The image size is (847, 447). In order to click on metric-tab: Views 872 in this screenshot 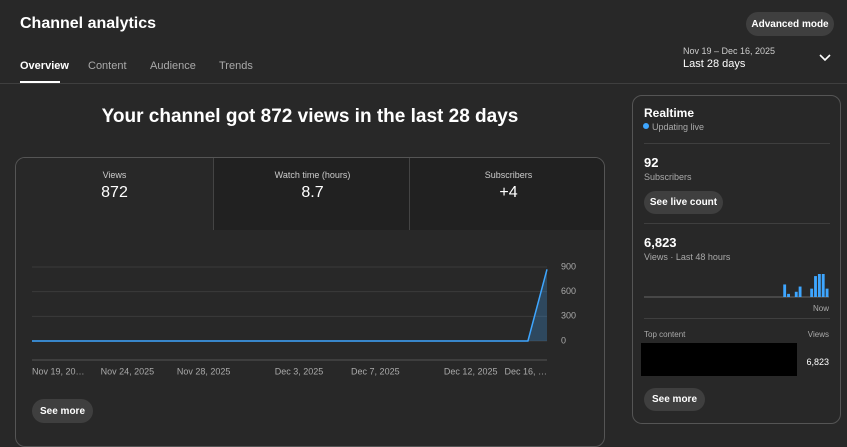, I will do `click(114, 194)`.